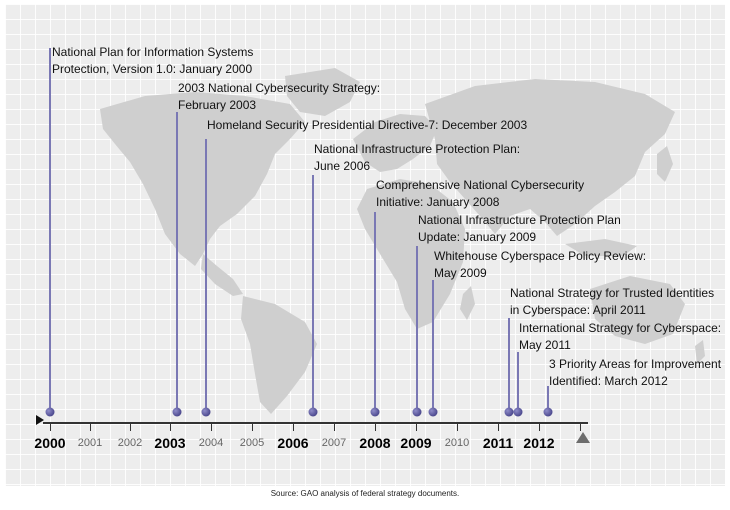 This screenshot has height=510, width=730. Describe the element at coordinates (417, 329) in the screenshot. I see `event-stem-2009-jan` at that location.